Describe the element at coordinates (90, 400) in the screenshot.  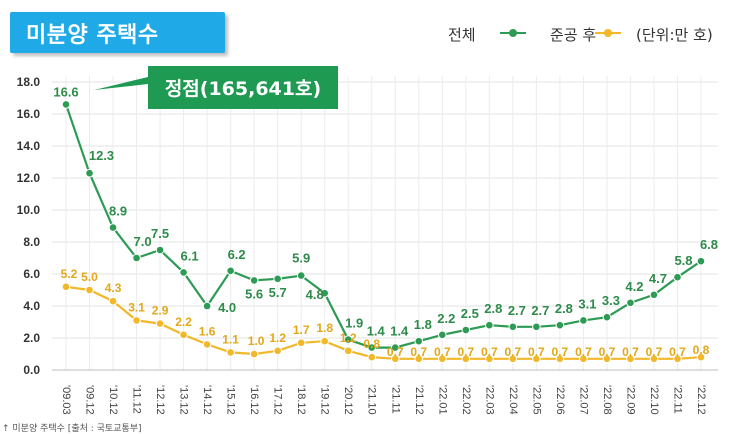
I see `x-tick-label: '09.12` at that location.